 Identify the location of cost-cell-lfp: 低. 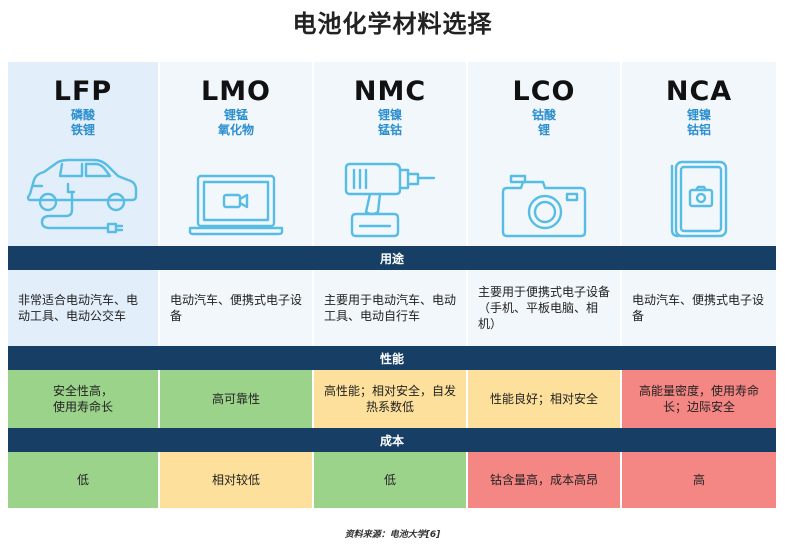
(84, 480).